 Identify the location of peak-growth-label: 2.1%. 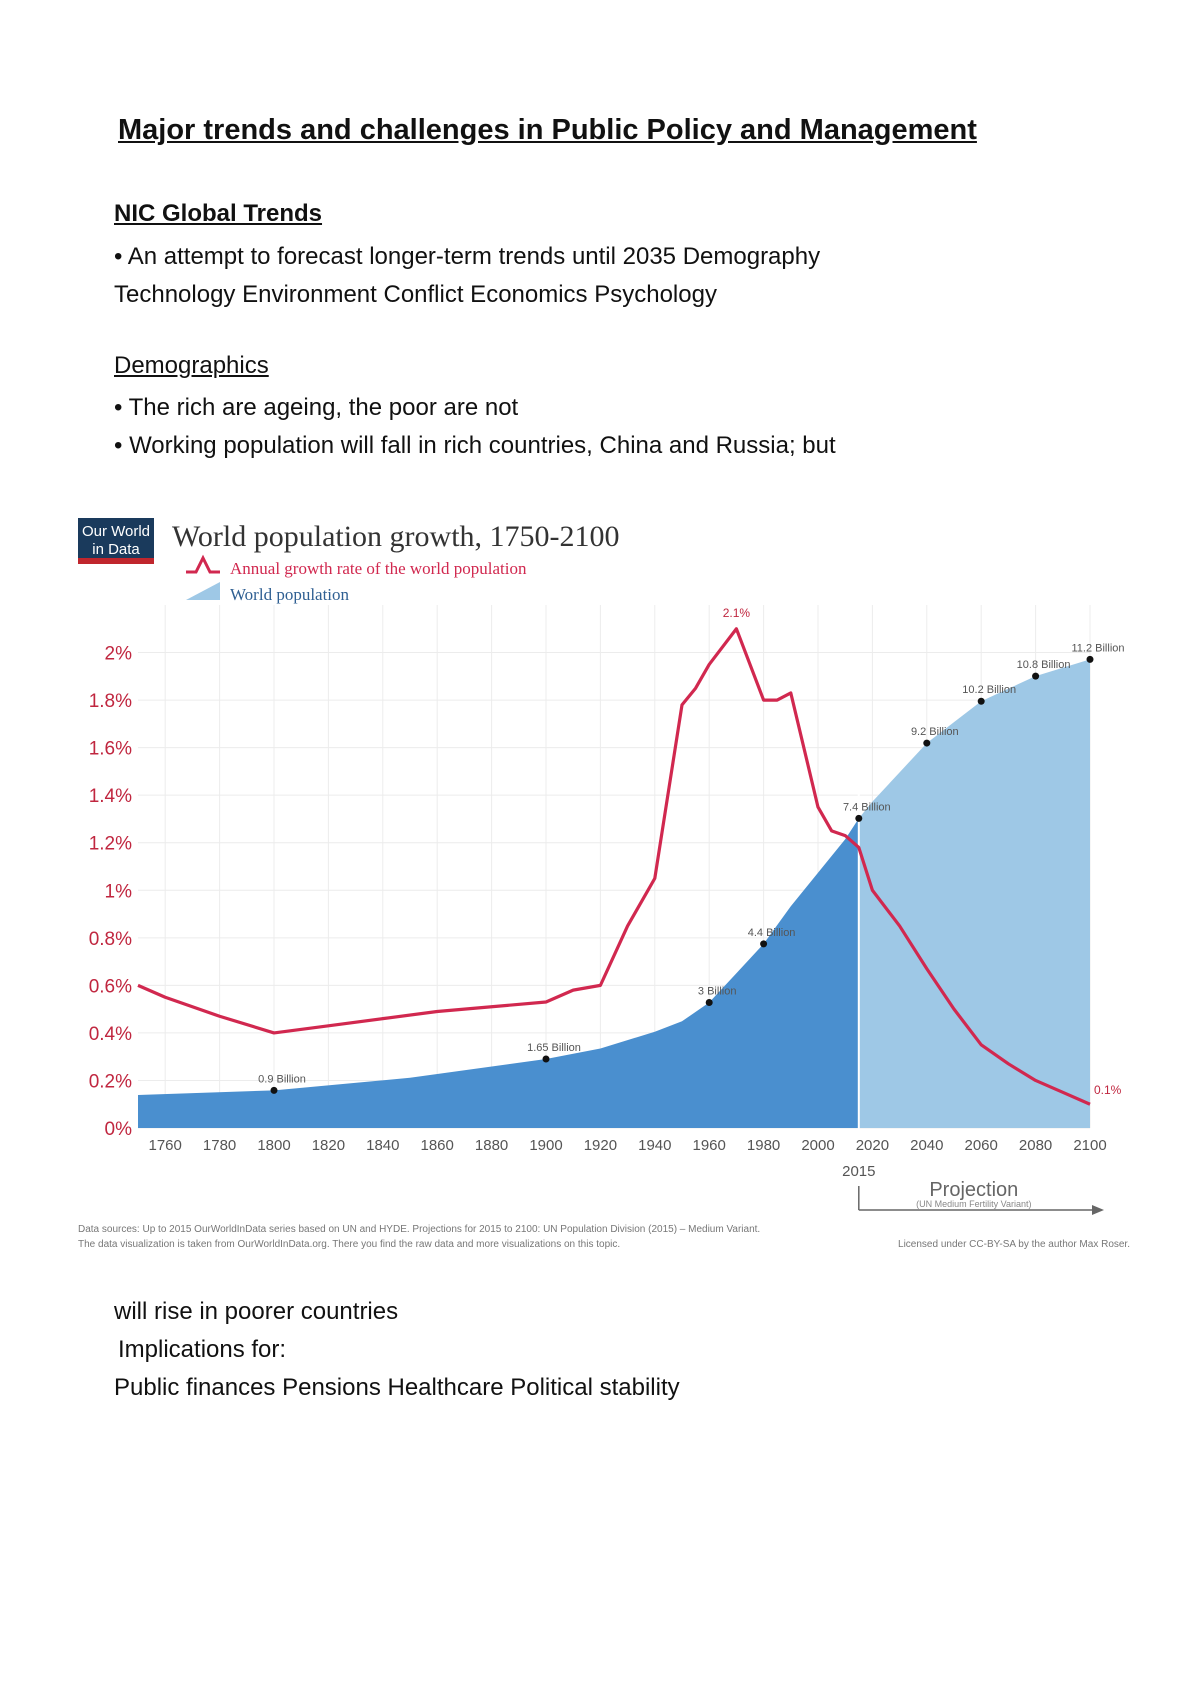
(737, 613).